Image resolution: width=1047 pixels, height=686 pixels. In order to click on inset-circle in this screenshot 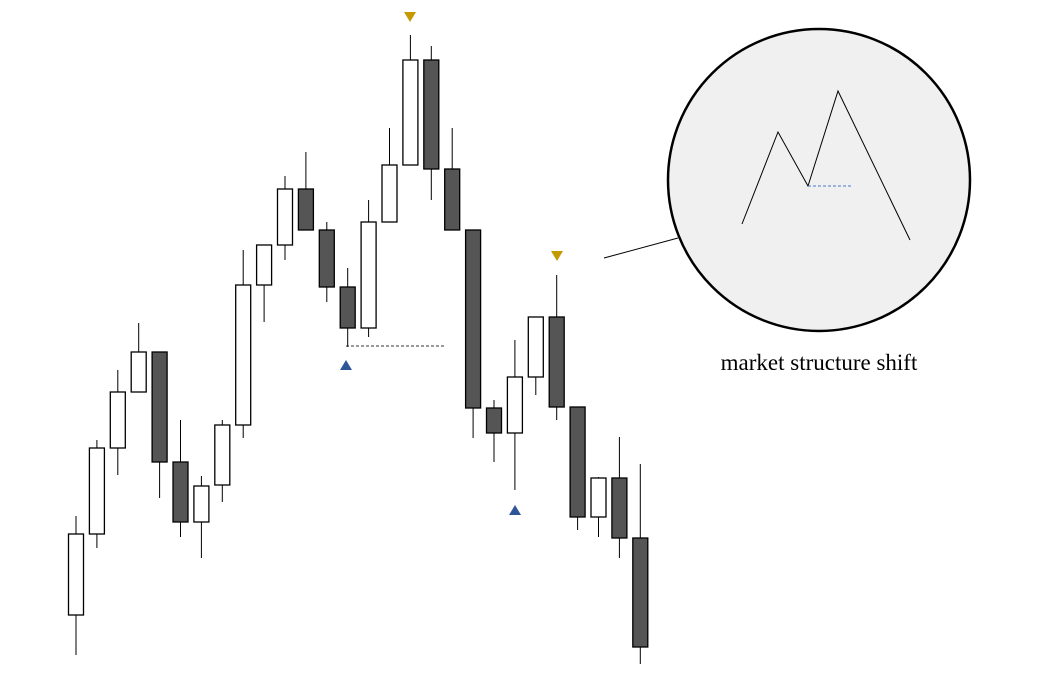, I will do `click(819, 180)`.